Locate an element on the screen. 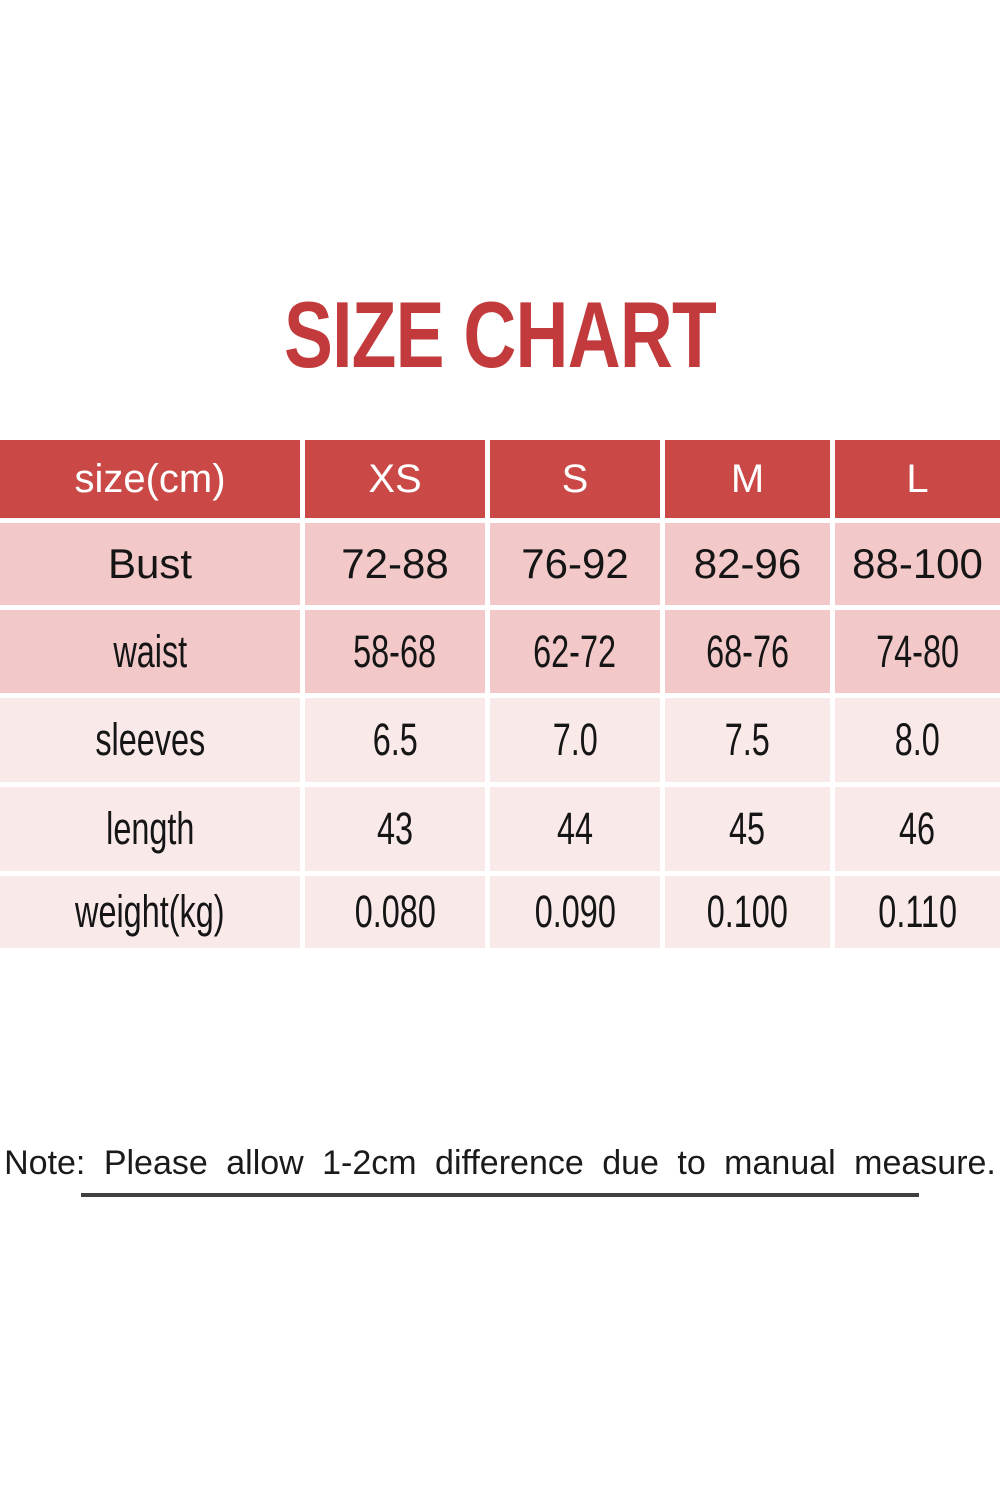  cell-length-s: 44 is located at coordinates (575, 829).